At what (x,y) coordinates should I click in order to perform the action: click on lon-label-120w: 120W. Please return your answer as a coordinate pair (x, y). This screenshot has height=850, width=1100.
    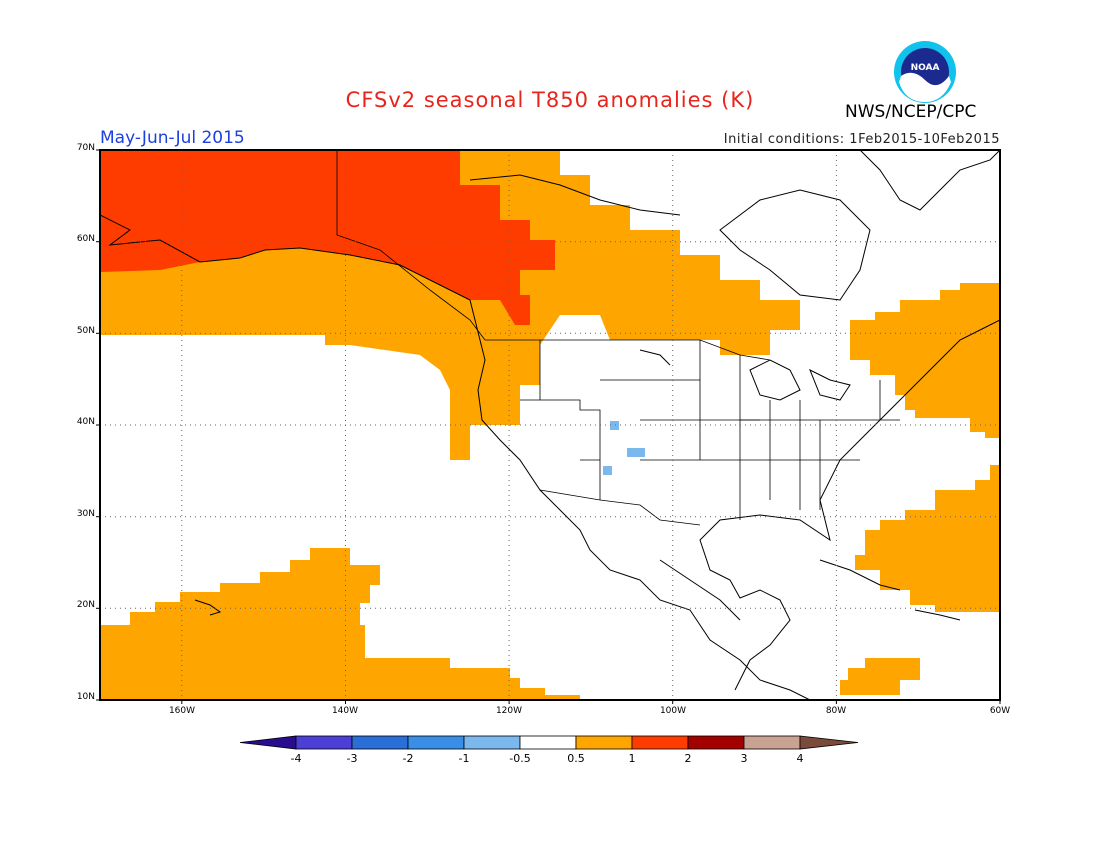
    Looking at the image, I should click on (509, 711).